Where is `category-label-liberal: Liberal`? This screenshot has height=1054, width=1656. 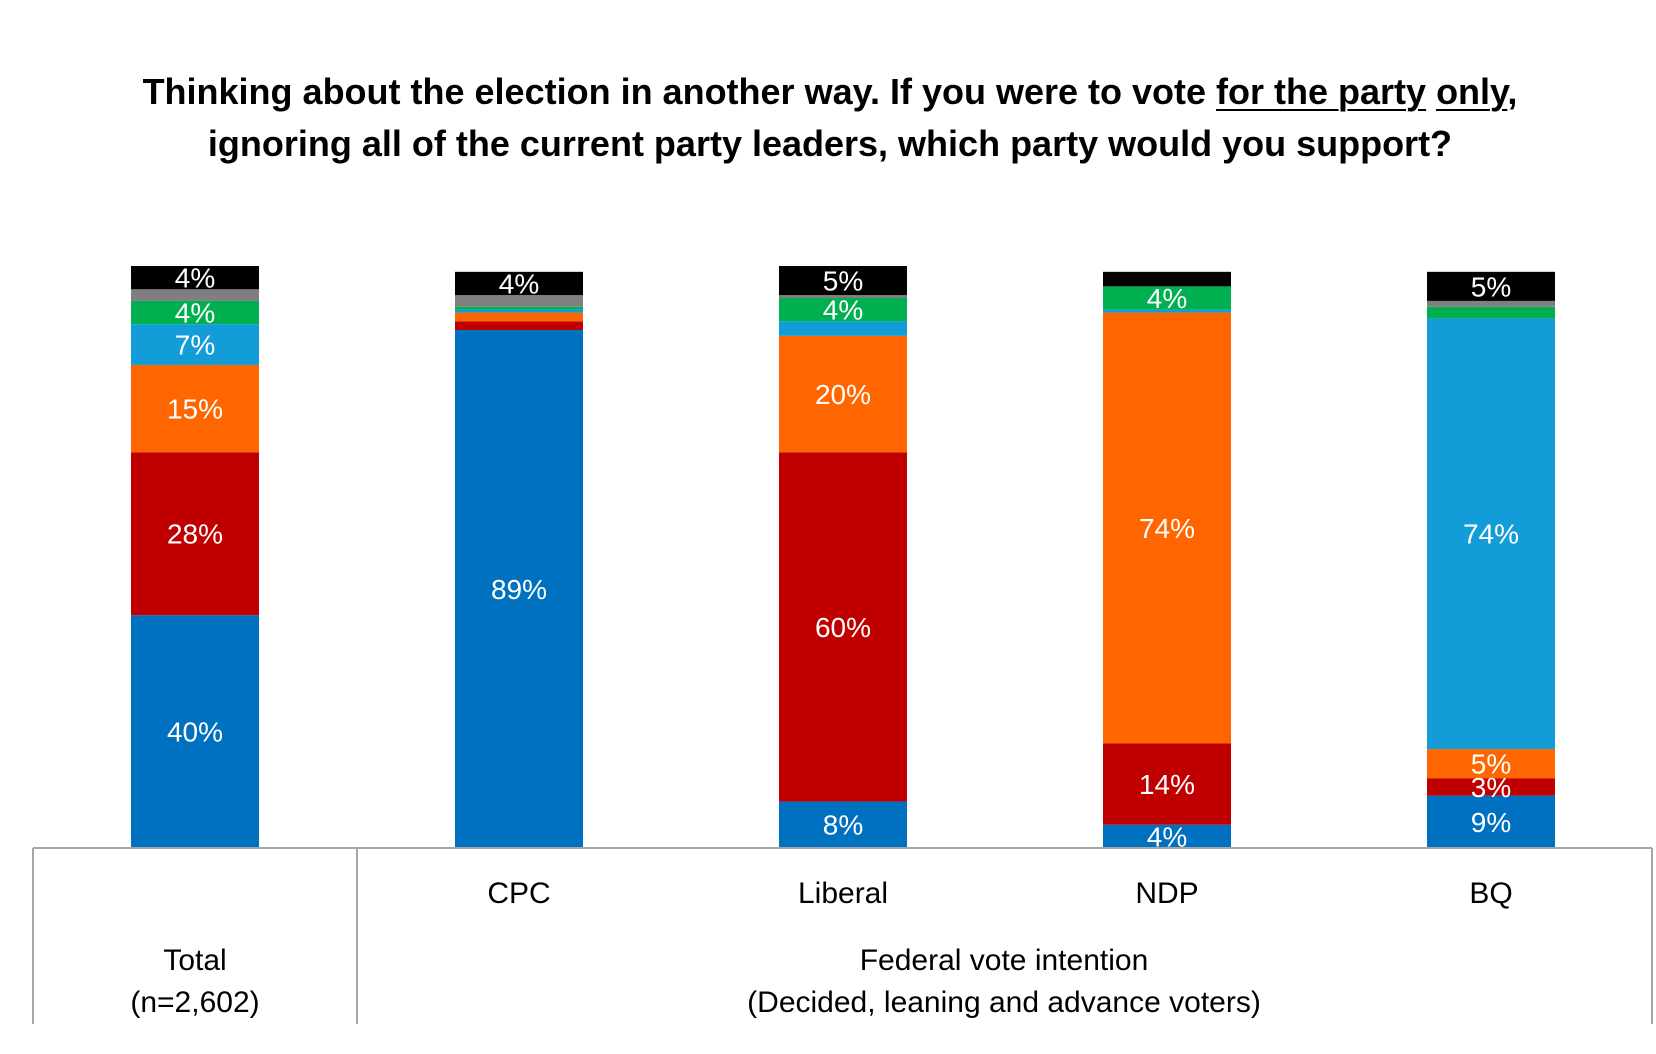
category-label-liberal: Liberal is located at coordinates (843, 893).